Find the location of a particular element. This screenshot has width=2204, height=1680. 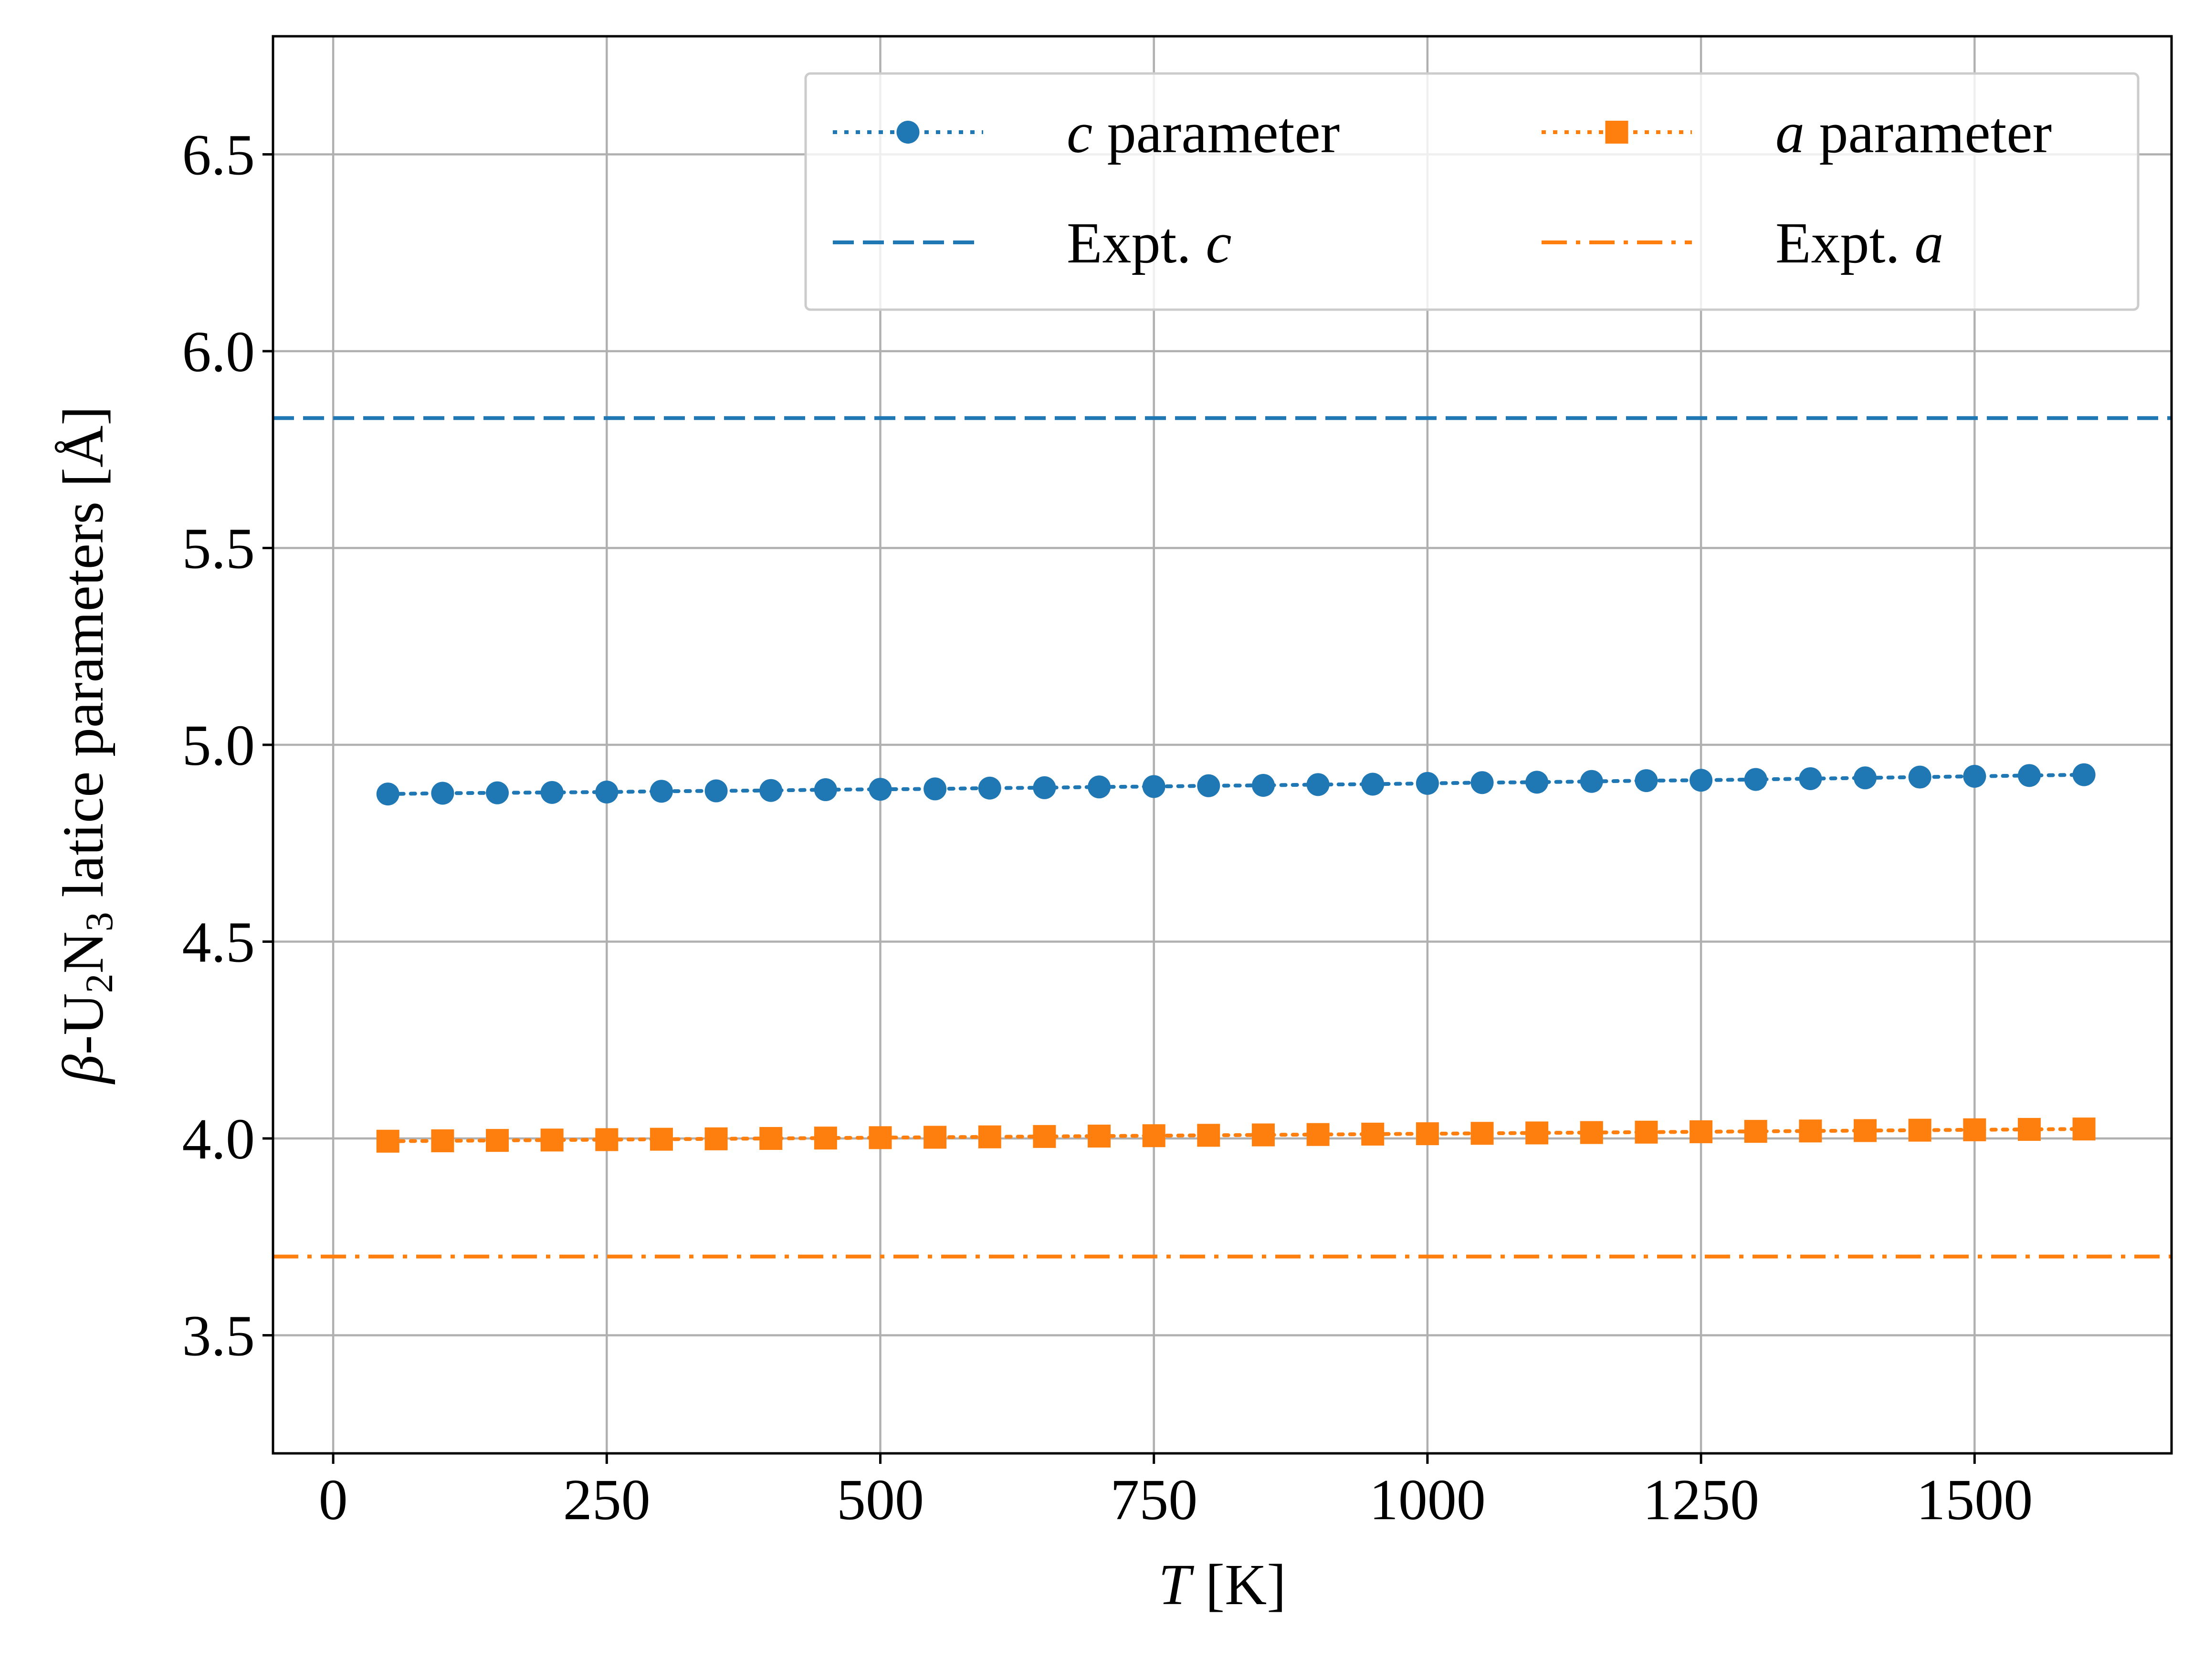

legend: c parameter a parameter Expt. c Expt. a is located at coordinates (1472, 191).